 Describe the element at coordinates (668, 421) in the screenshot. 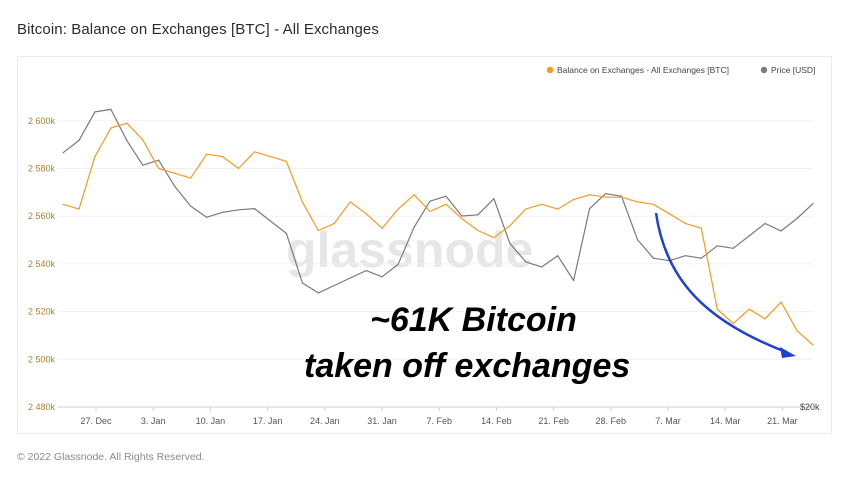

I see `x-tick-label: 7. Mar` at that location.